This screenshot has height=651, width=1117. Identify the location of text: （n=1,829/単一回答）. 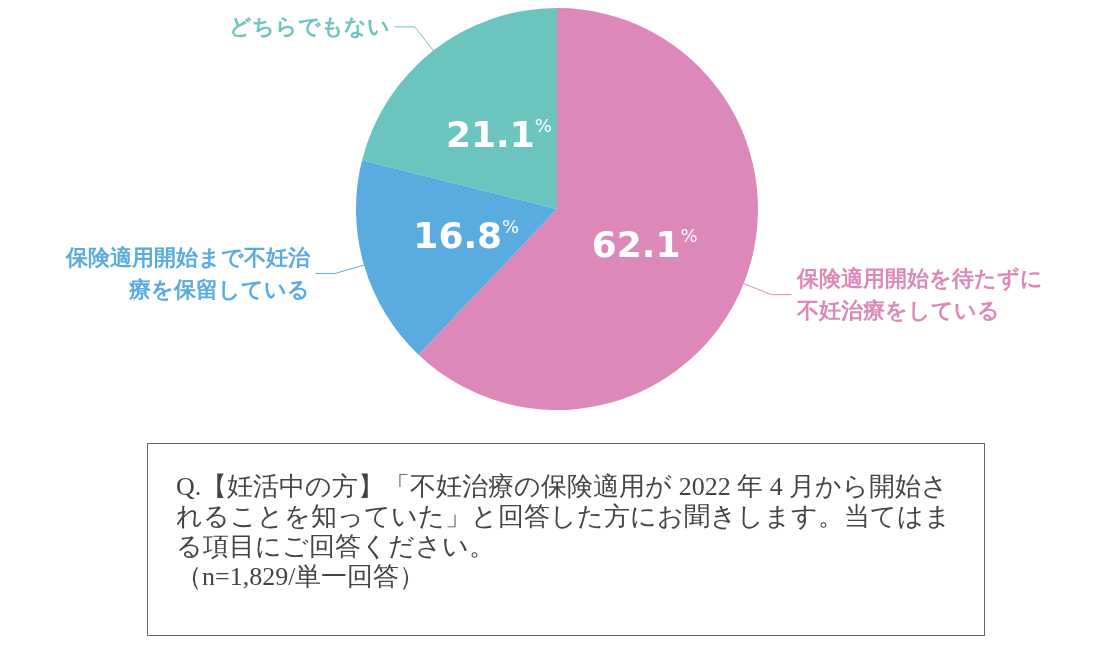
(301, 577).